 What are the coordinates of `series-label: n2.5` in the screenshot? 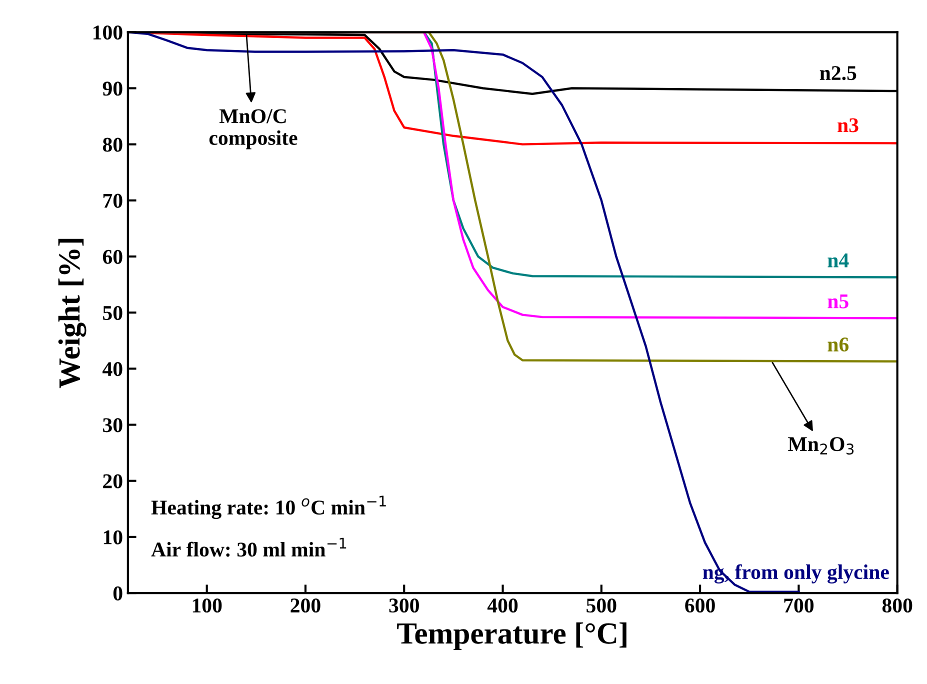 It's located at (838, 73).